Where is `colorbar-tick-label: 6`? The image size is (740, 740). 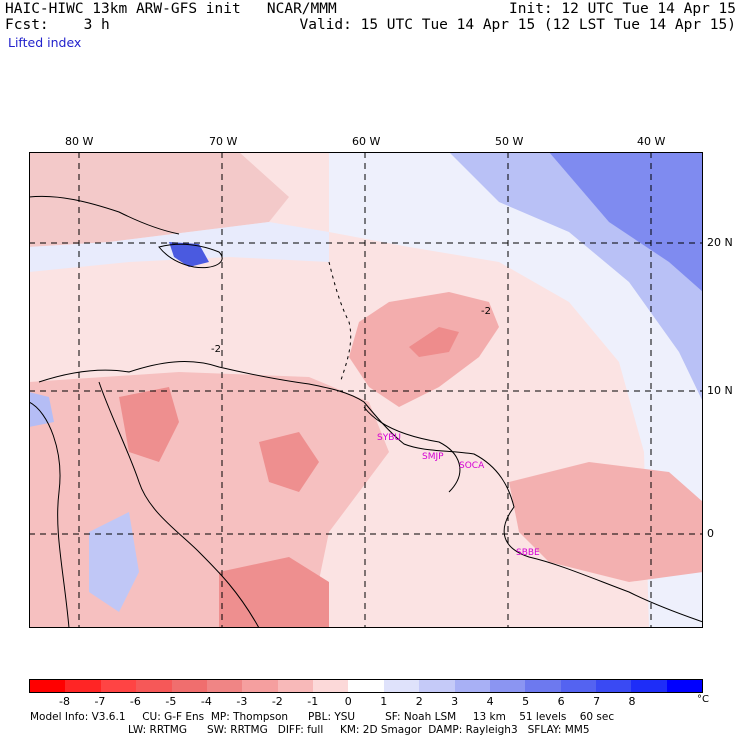
colorbar-tick-label: 6 is located at coordinates (561, 701).